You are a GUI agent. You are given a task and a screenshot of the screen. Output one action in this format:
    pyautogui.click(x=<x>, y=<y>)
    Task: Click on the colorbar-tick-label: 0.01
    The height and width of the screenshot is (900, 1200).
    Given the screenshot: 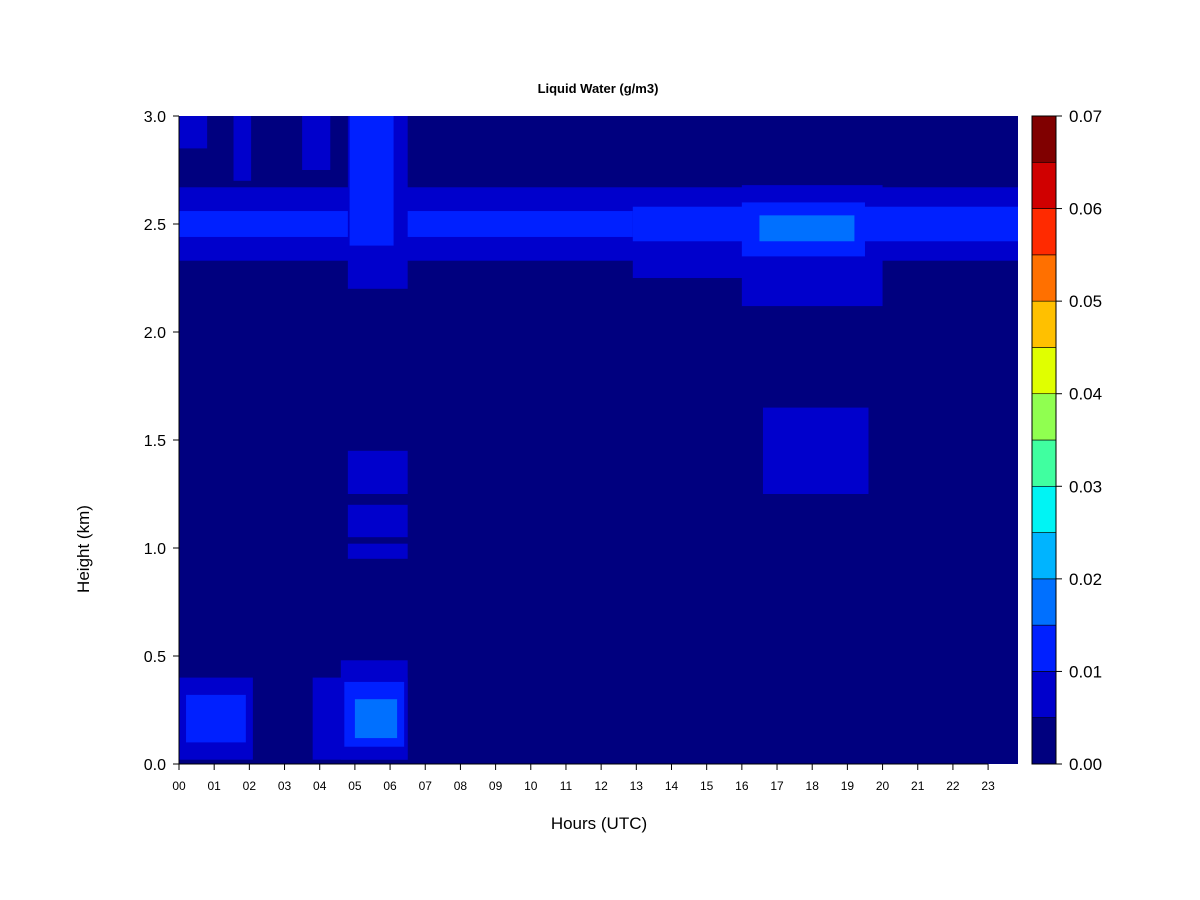 What is the action you would take?
    pyautogui.click(x=1085, y=671)
    